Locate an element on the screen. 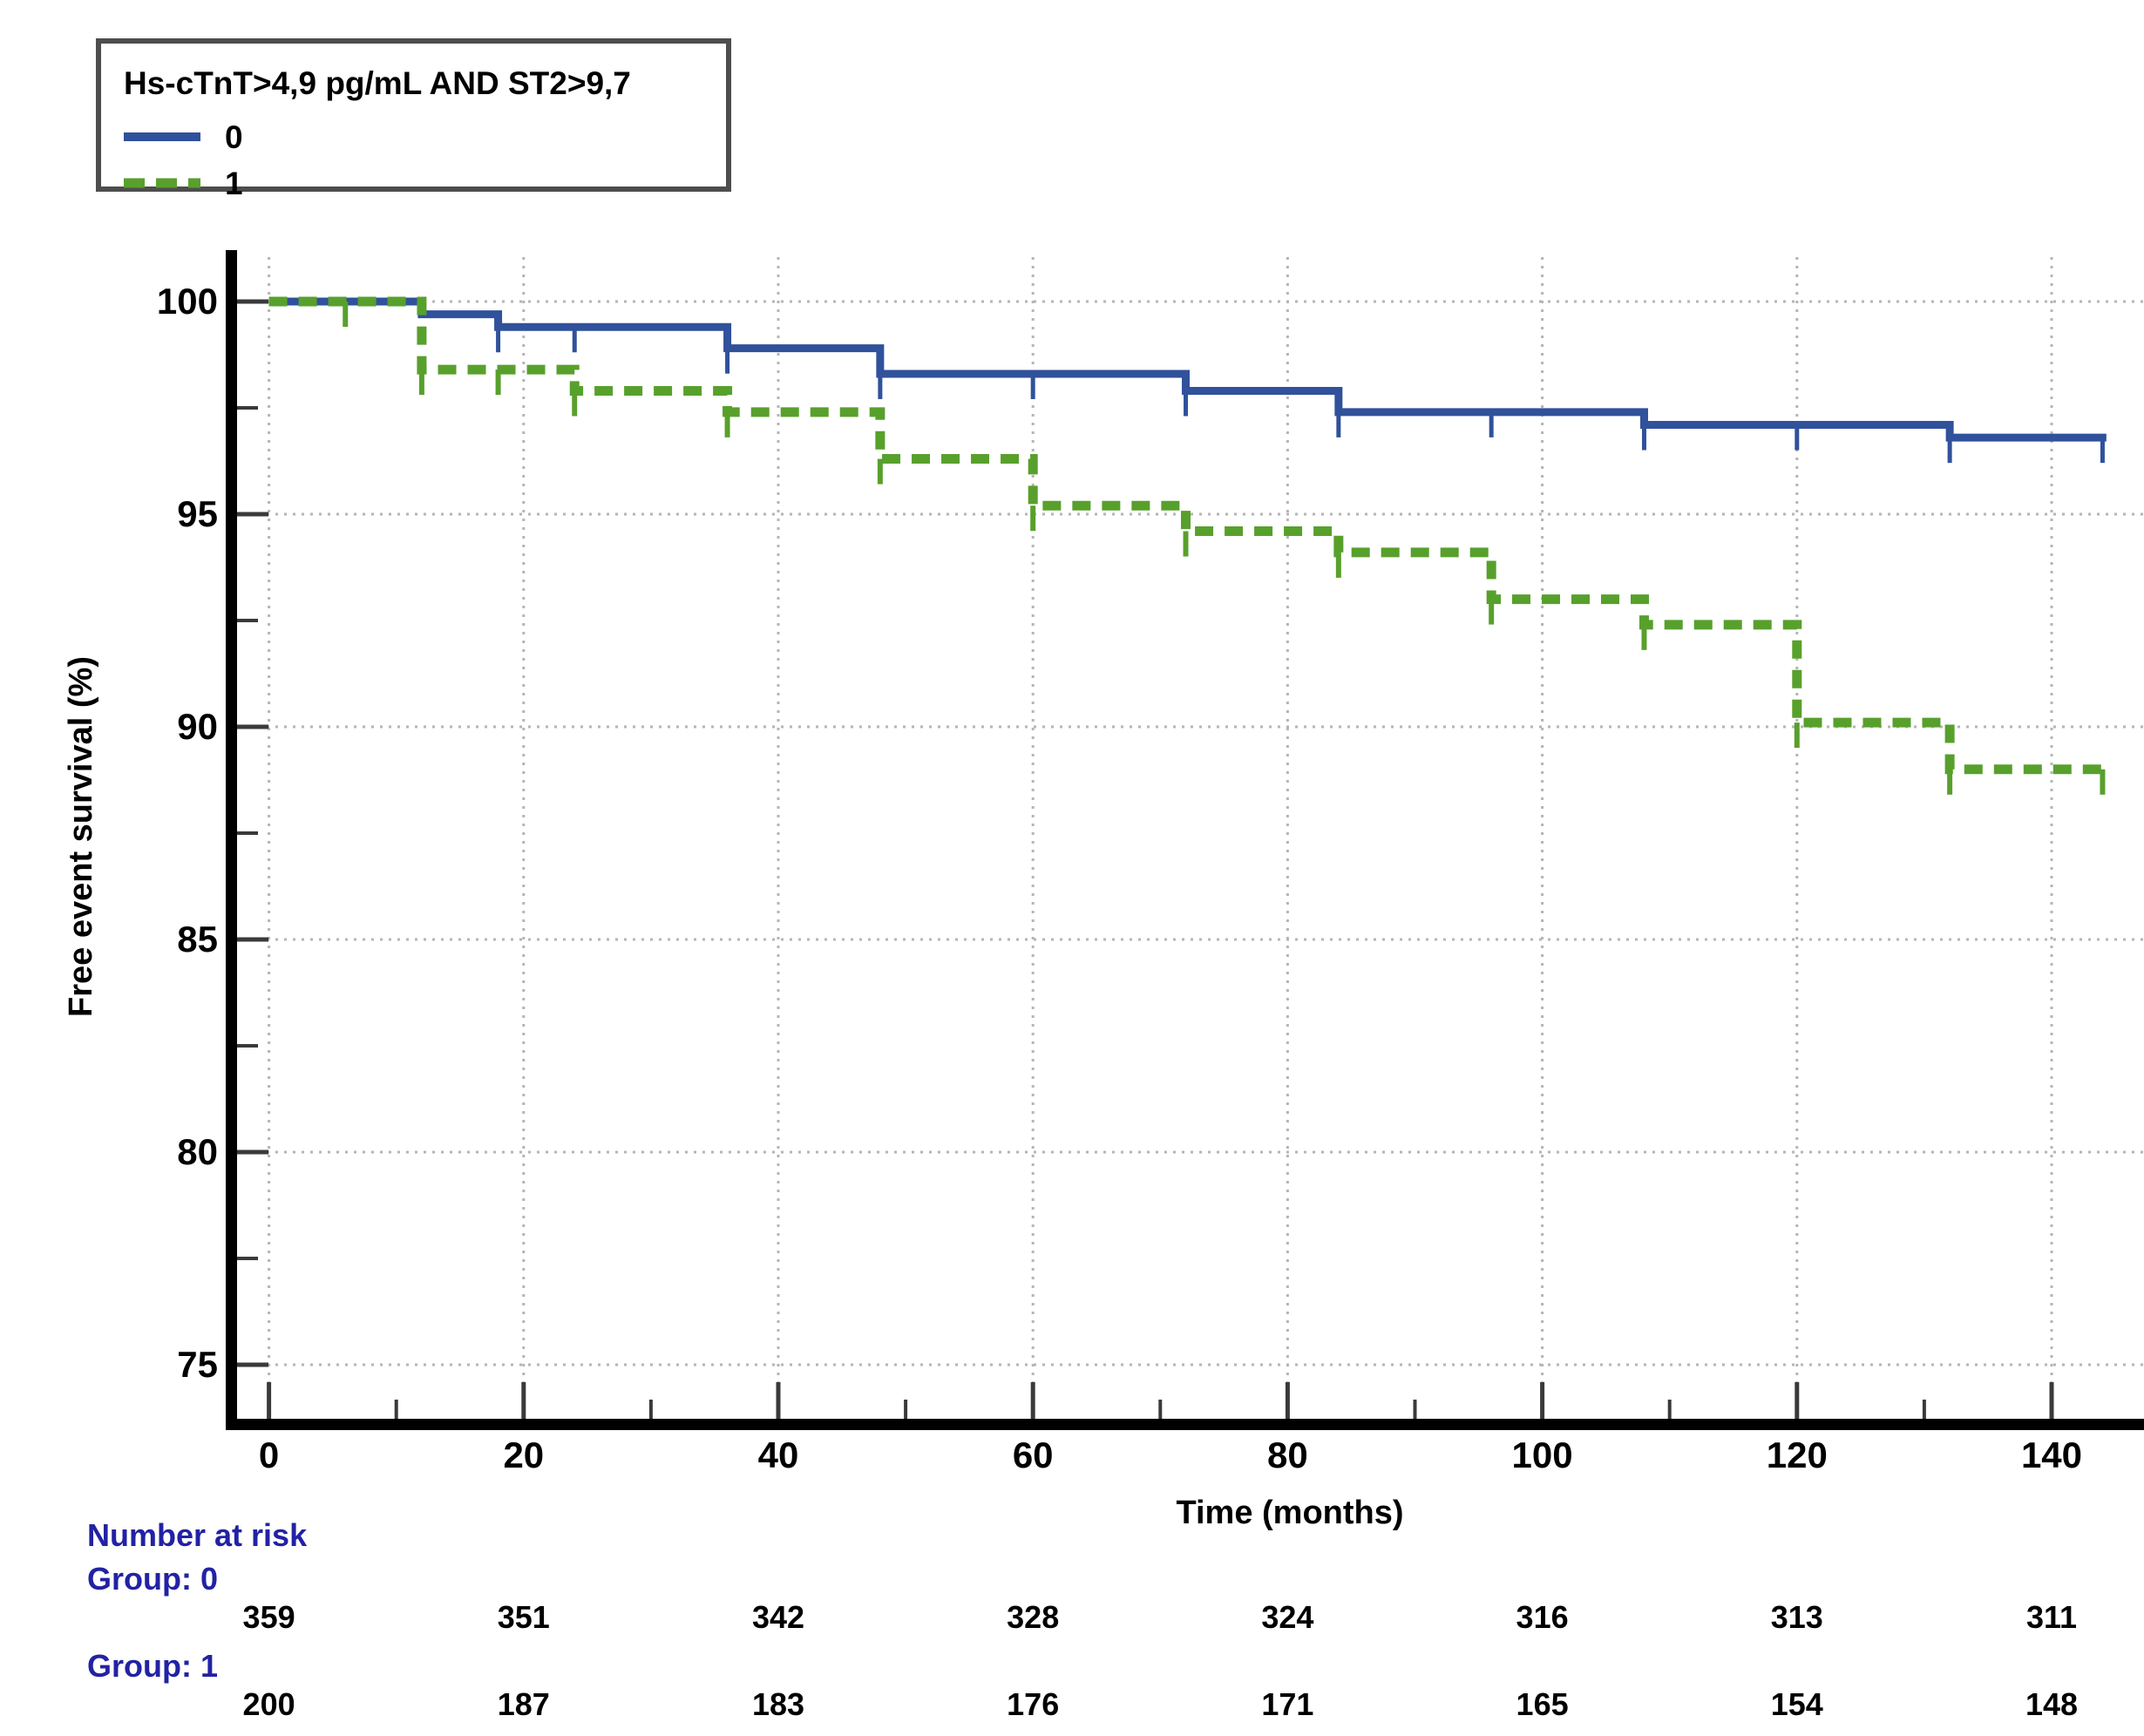 Image resolution: width=2144 pixels, height=1736 pixels. y-tick-label: 95 is located at coordinates (197, 513).